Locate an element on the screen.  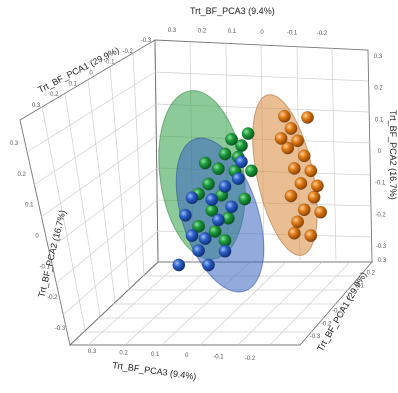
tick-label-right: 0.1 is located at coordinates (379, 120).